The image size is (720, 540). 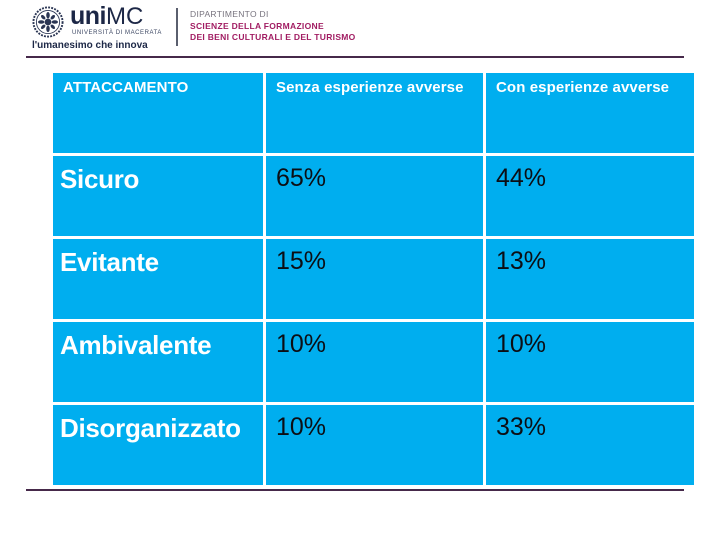 What do you see at coordinates (355, 490) in the screenshot?
I see `footer-rule` at bounding box center [355, 490].